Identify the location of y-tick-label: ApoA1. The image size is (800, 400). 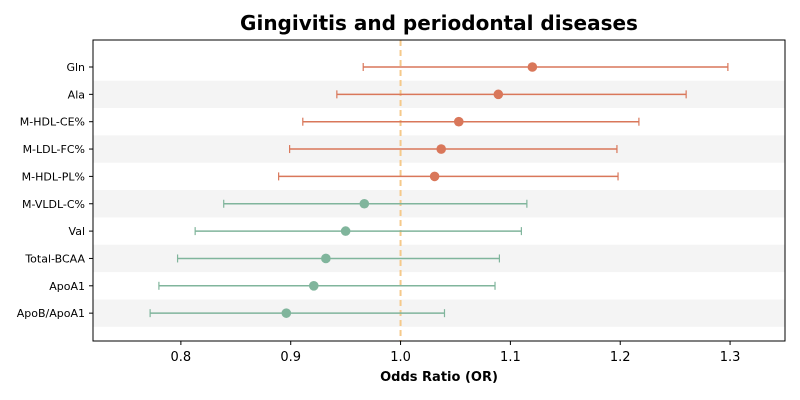
(67, 286).